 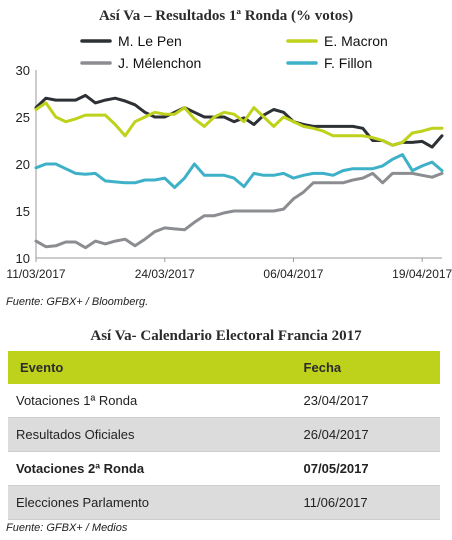 I want to click on x-tick-label: 11/03/2017, so click(x=35, y=274).